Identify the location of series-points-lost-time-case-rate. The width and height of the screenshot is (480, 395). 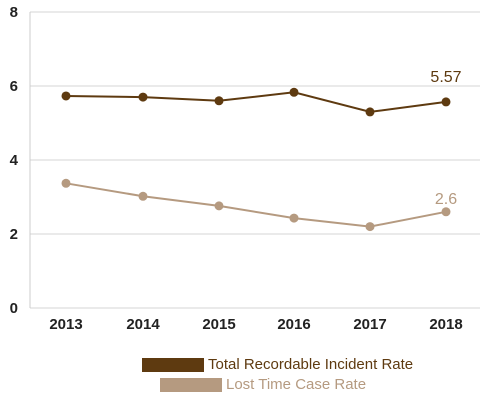
(256, 205).